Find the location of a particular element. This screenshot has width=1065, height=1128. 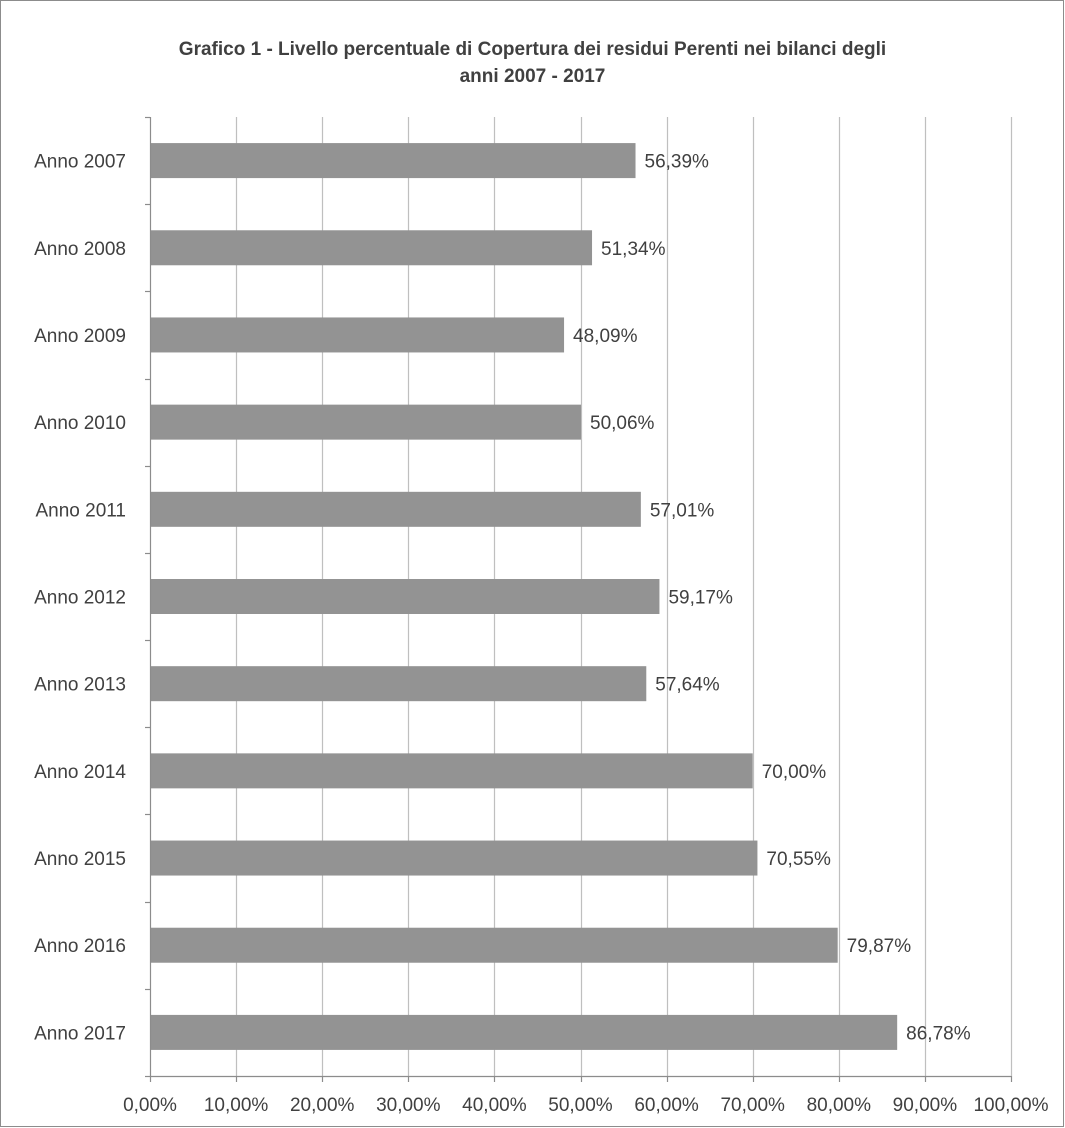

x-tick-label-100: 100,00% is located at coordinates (1010, 1105).